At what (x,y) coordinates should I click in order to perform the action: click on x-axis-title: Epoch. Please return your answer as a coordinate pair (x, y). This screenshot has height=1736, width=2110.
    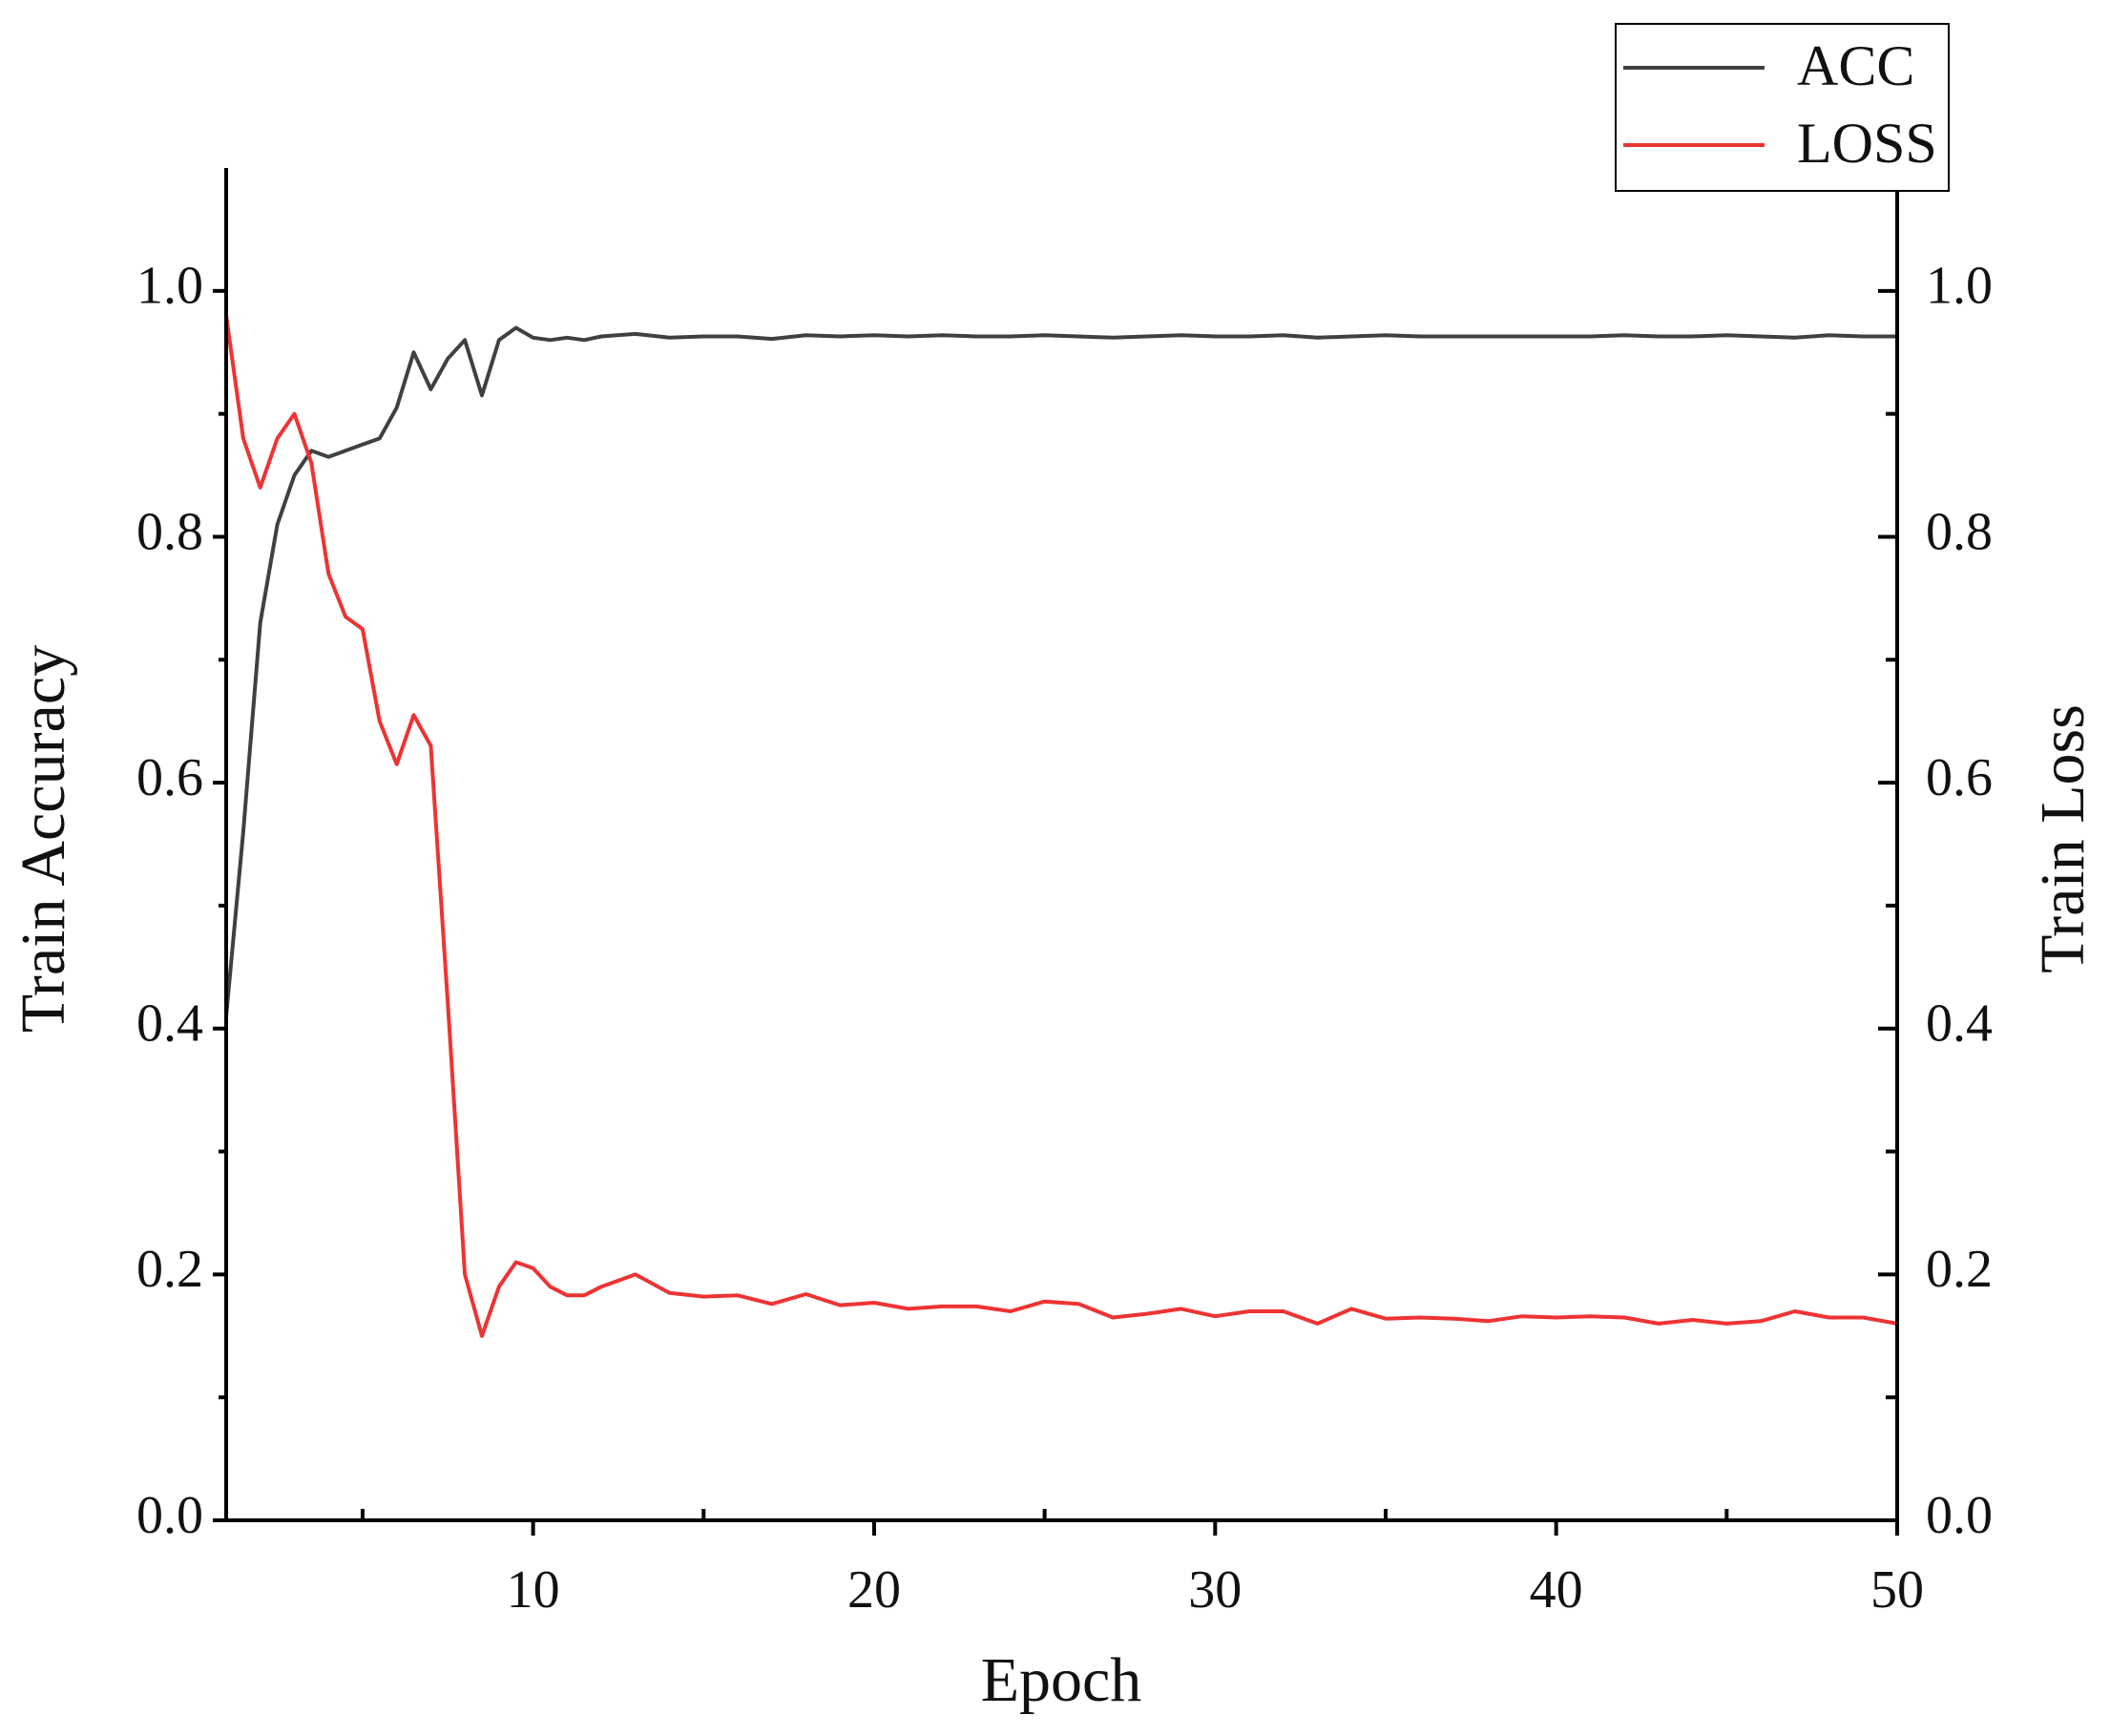
    Looking at the image, I should click on (1061, 1680).